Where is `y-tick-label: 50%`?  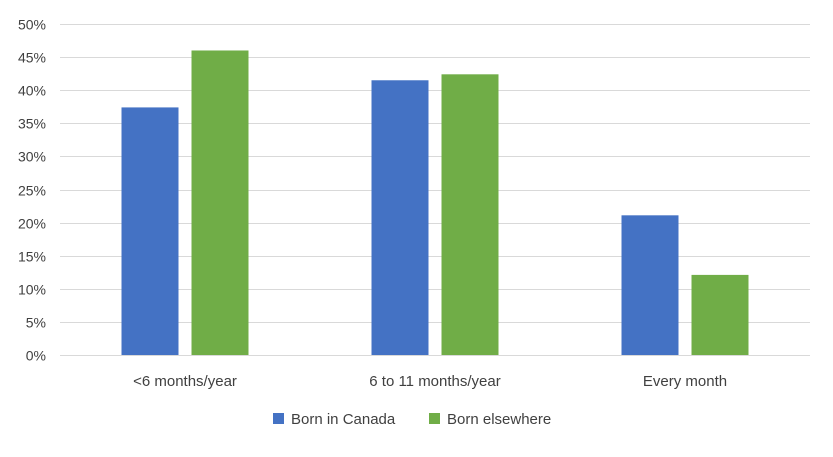
y-tick-label: 50% is located at coordinates (32, 25).